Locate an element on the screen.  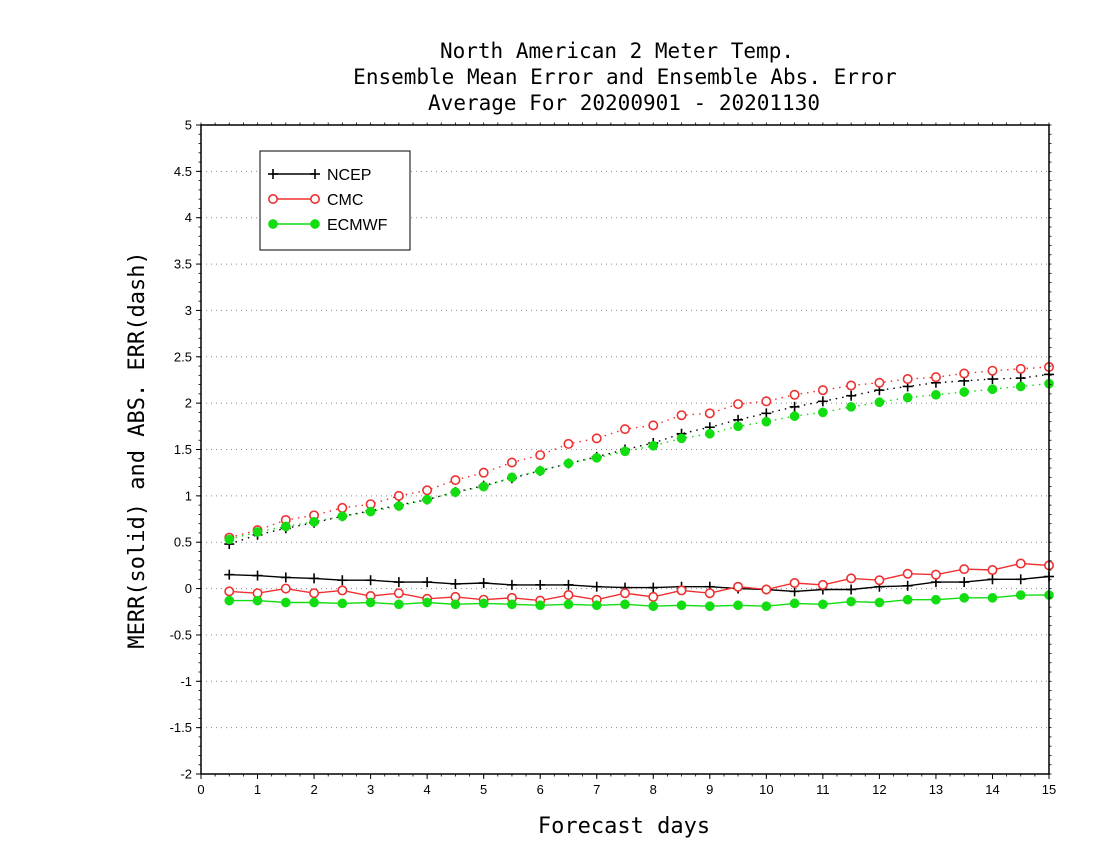
y-tick-label: 2.5 is located at coordinates (183, 356).